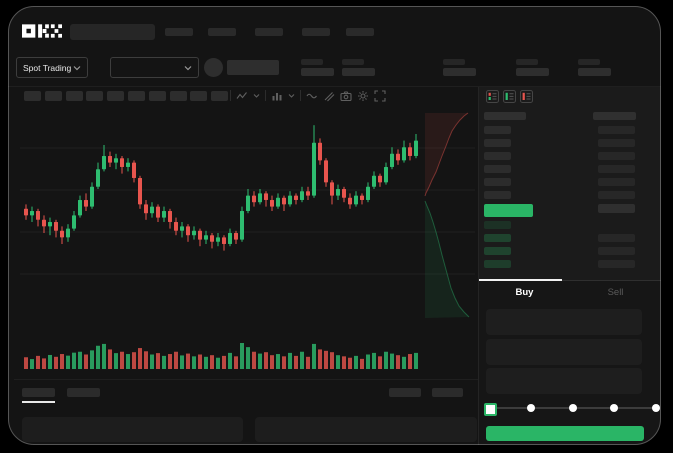 This screenshot has width=673, height=453. I want to click on last-price-bar, so click(508, 210).